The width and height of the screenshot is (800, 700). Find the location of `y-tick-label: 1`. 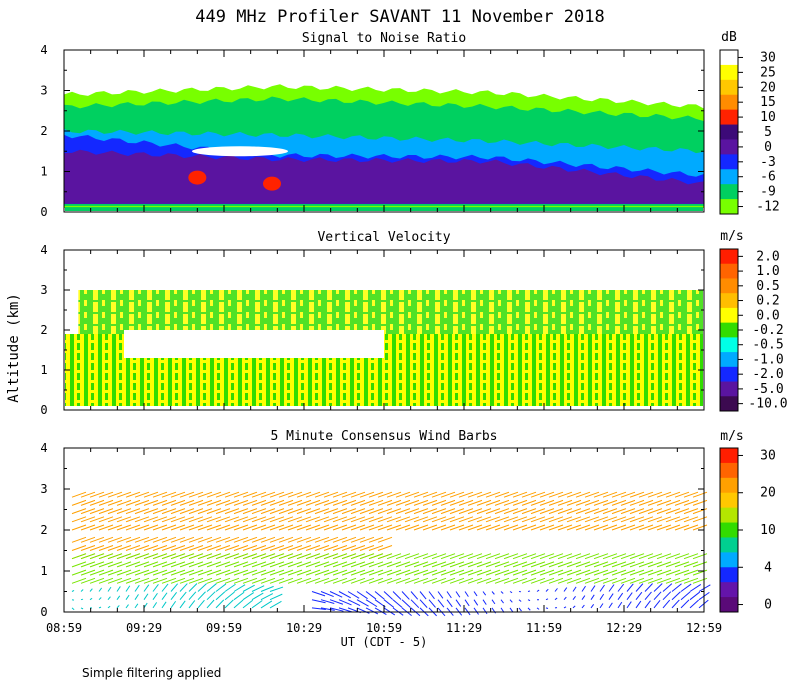

y-tick-label: 1 is located at coordinates (43, 172).